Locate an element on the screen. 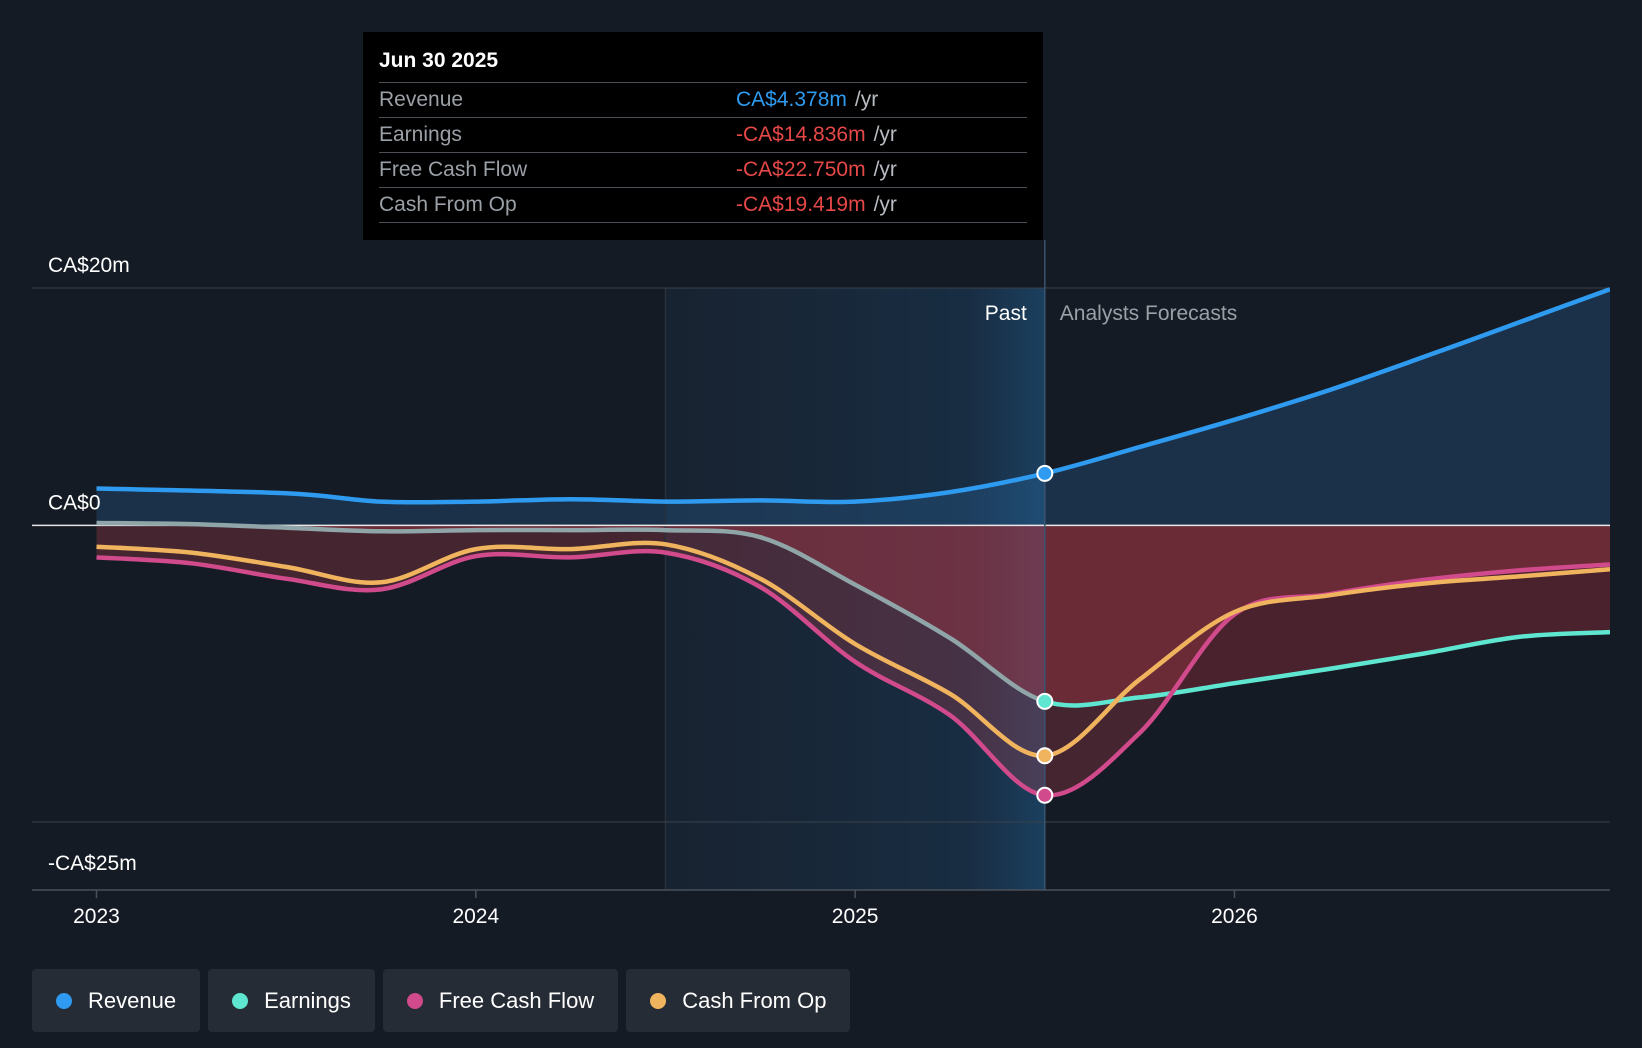  tooltip-value: -CA$14.836m is located at coordinates (801, 134).